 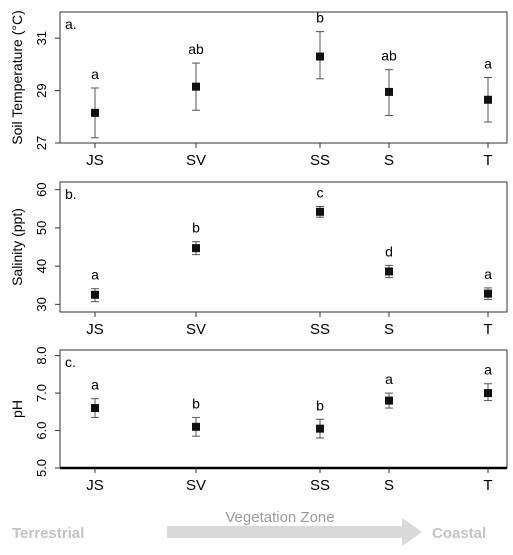 I want to click on x-axis-footer: Terrestrial Vegetation Zone Coastal, so click(x=249, y=527).